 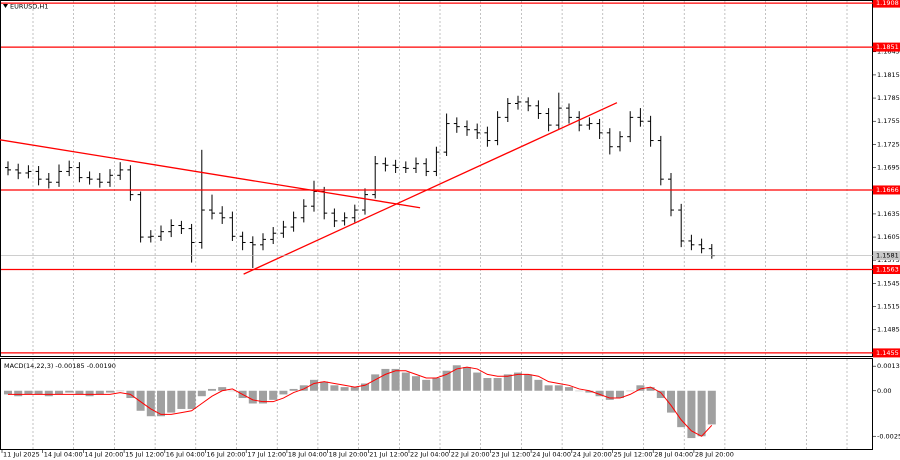 I want to click on y-tick-label: 1.1845, so click(x=888, y=52).